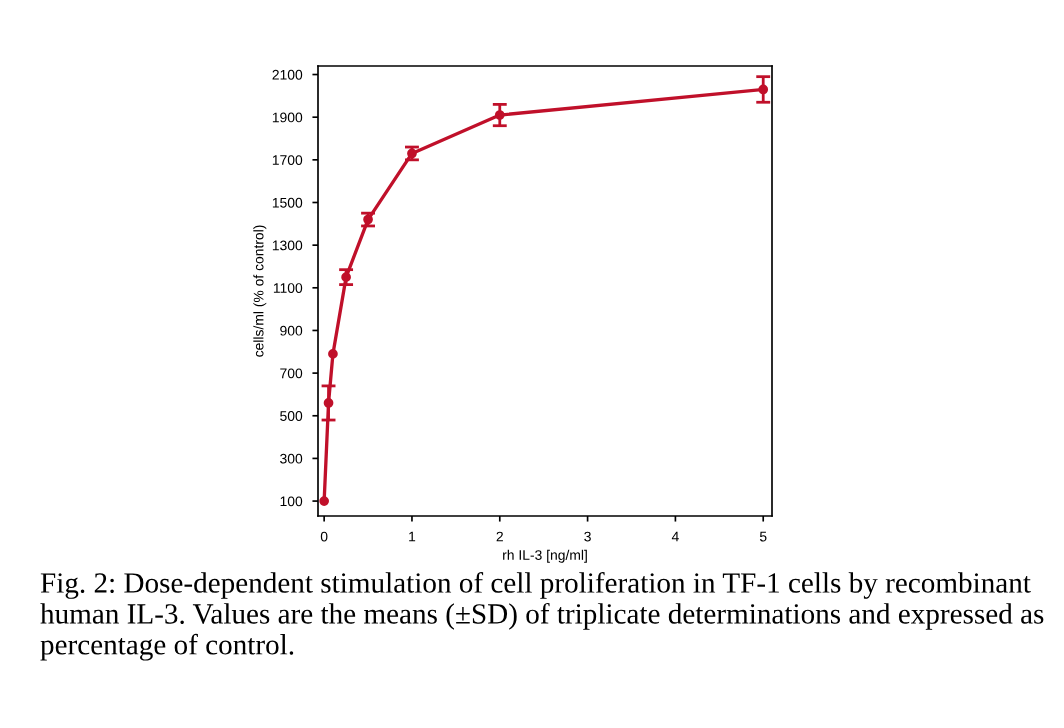 The height and width of the screenshot is (728, 1064). What do you see at coordinates (542, 616) in the screenshot?
I see `caption: Fig. 2: Dose-dependent stimulation of cell proliferation in TF-1 cells by recombinant human IL-3. Values are the means (±SD) of triplicate determinations and expressed as percentage of control.` at bounding box center [542, 616].